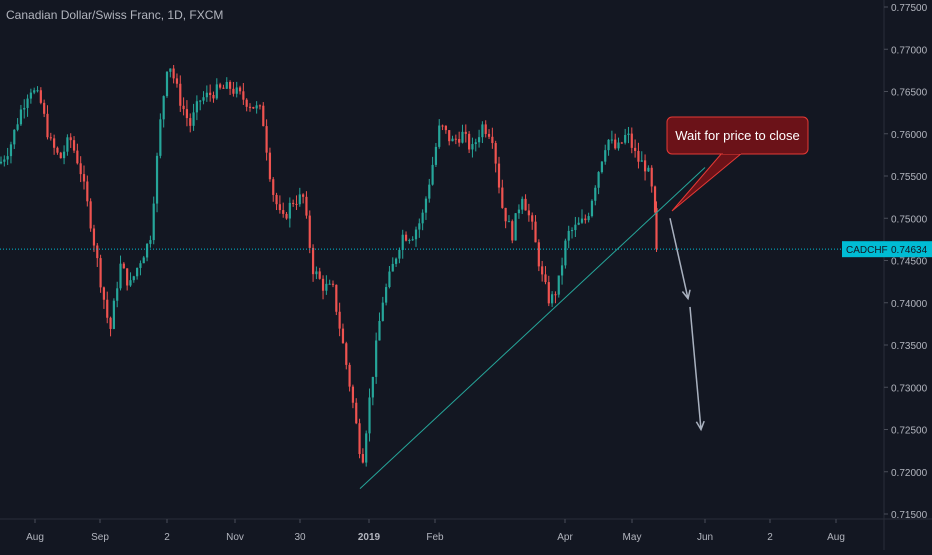 Image resolution: width=932 pixels, height=555 pixels. What do you see at coordinates (909, 473) in the screenshot?
I see `y-tick-label: 0.72000` at bounding box center [909, 473].